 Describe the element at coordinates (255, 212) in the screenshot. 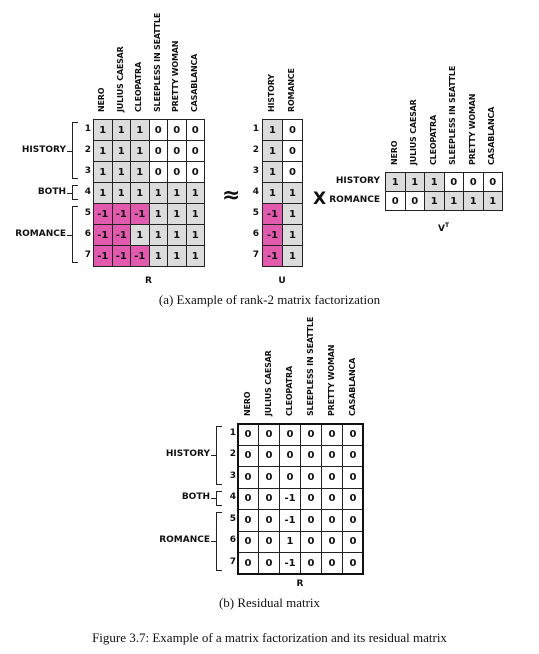

I see `U-row-index: 5` at that location.